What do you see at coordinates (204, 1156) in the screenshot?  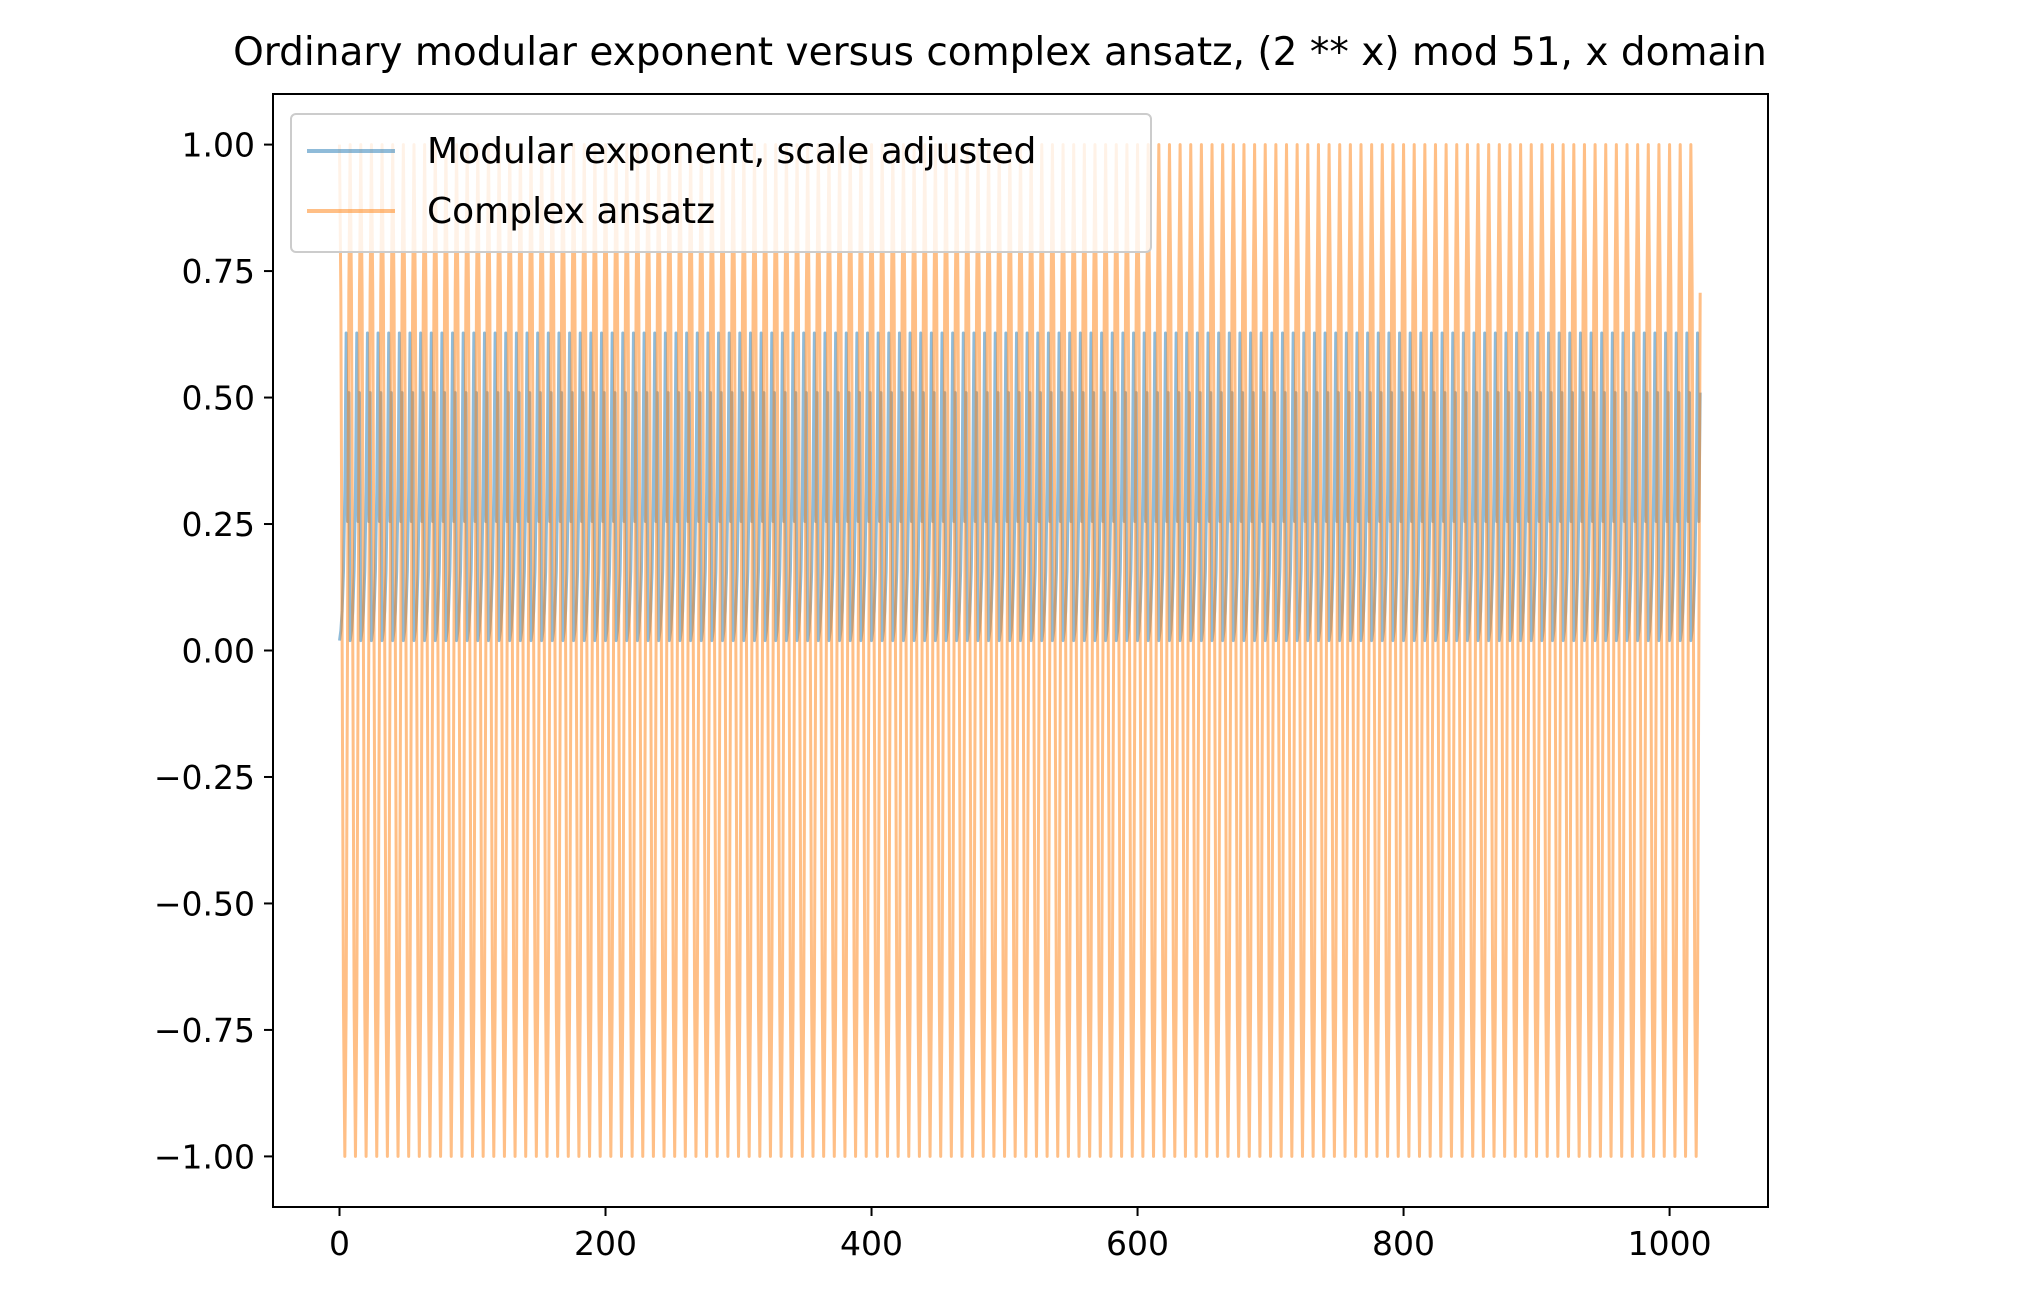 I see `y-tick-label: −1.00` at bounding box center [204, 1156].